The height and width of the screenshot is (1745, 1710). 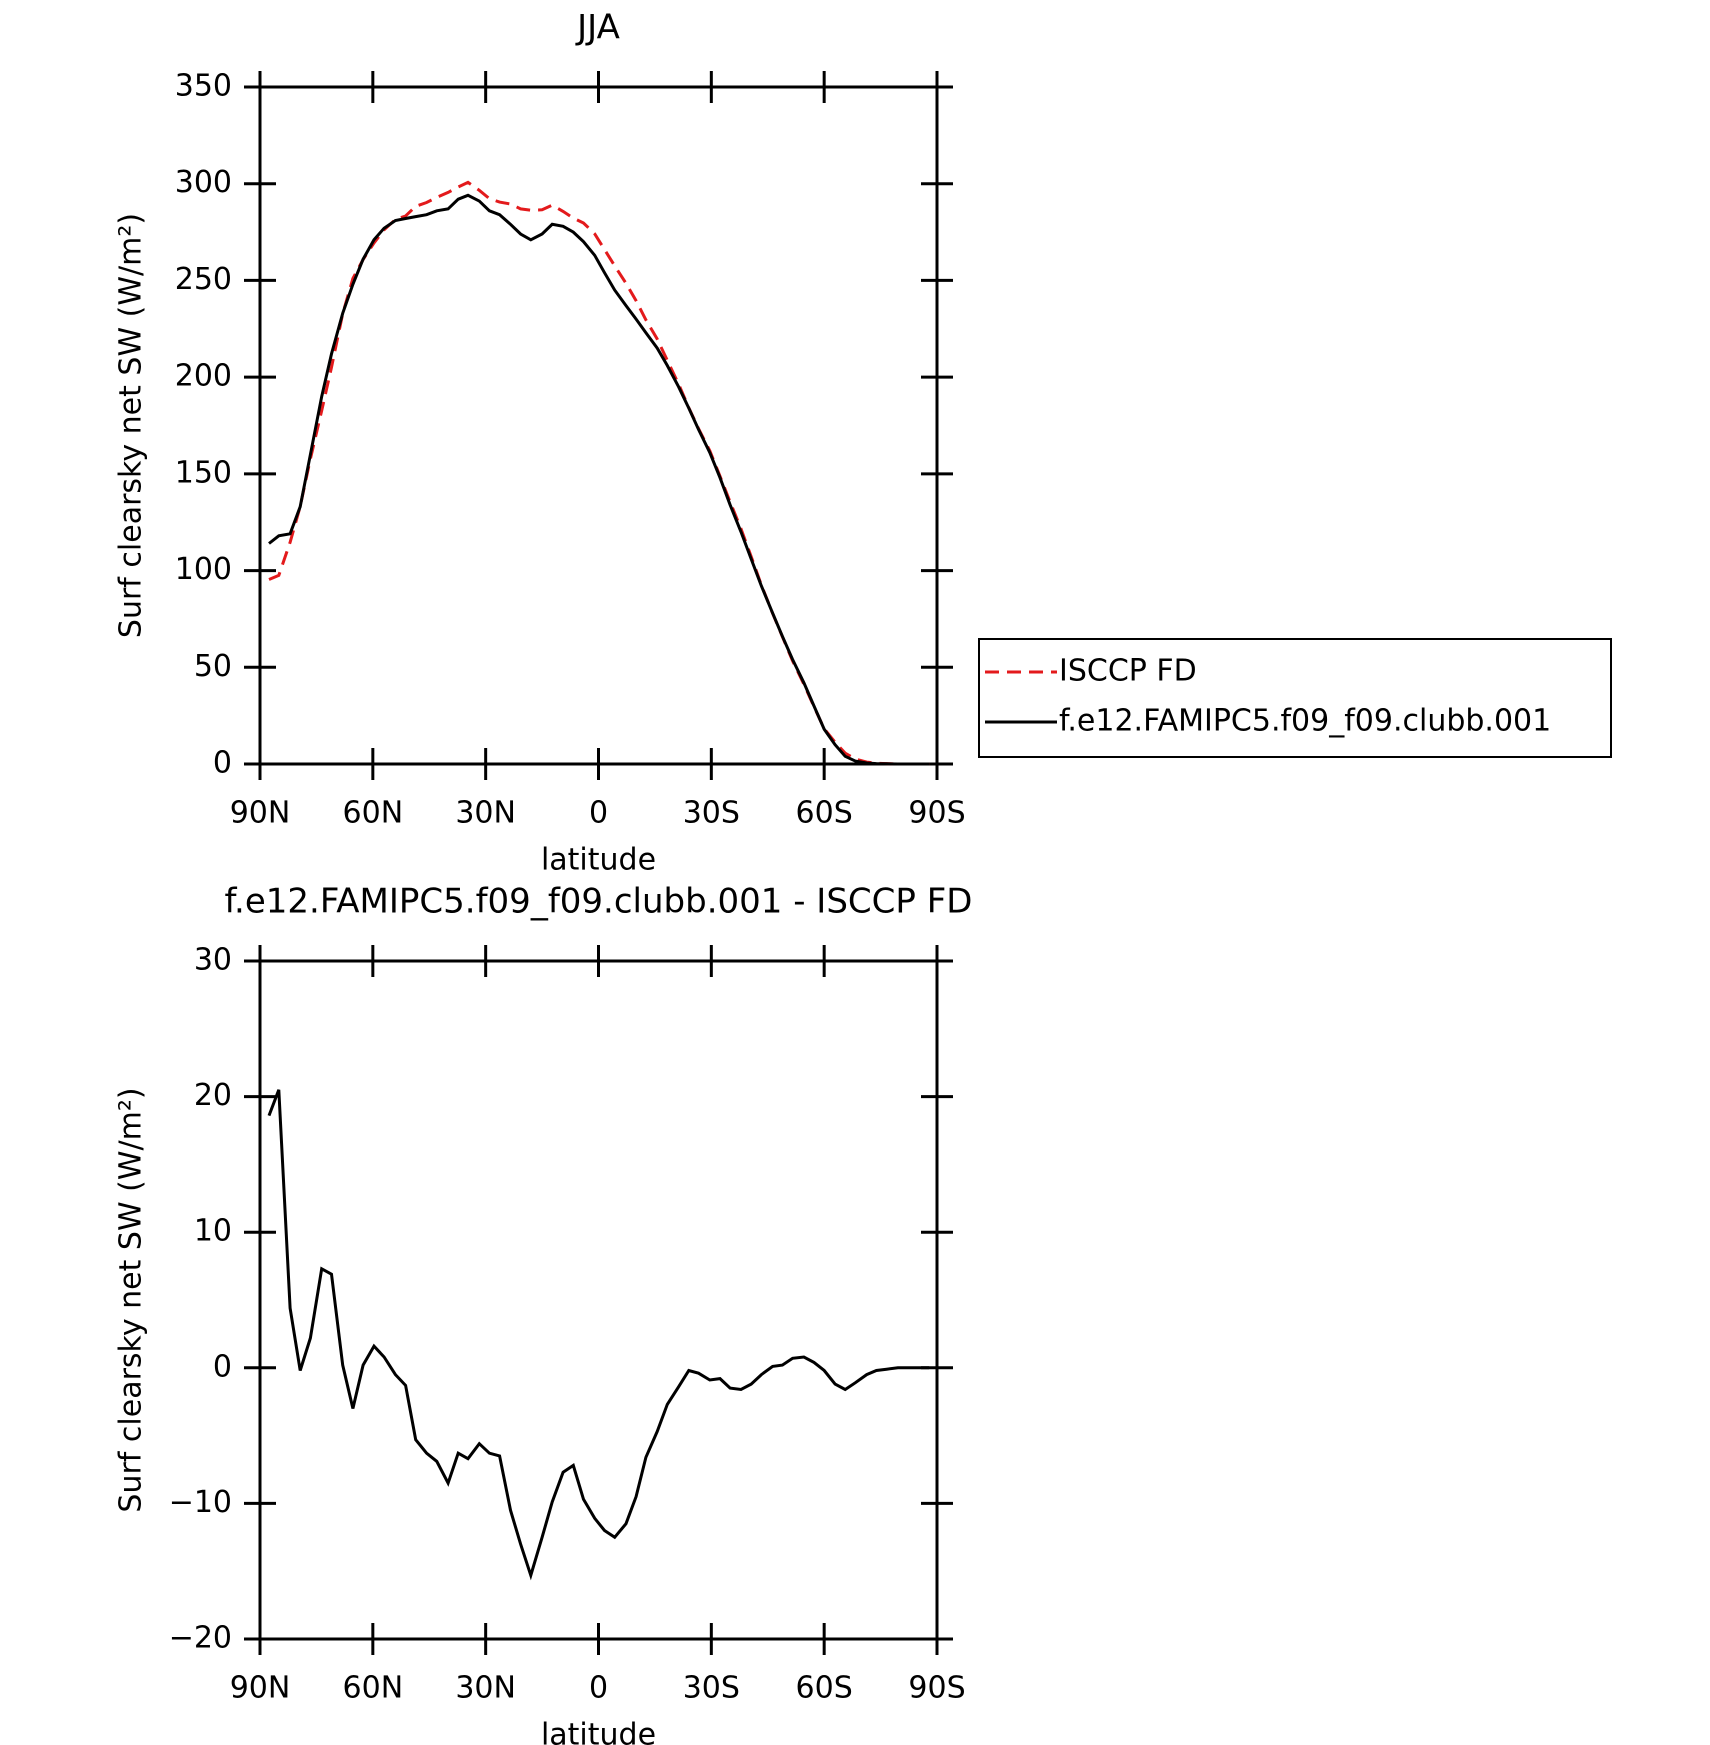 What do you see at coordinates (213, 1231) in the screenshot?
I see `y-tick-label: 10` at bounding box center [213, 1231].